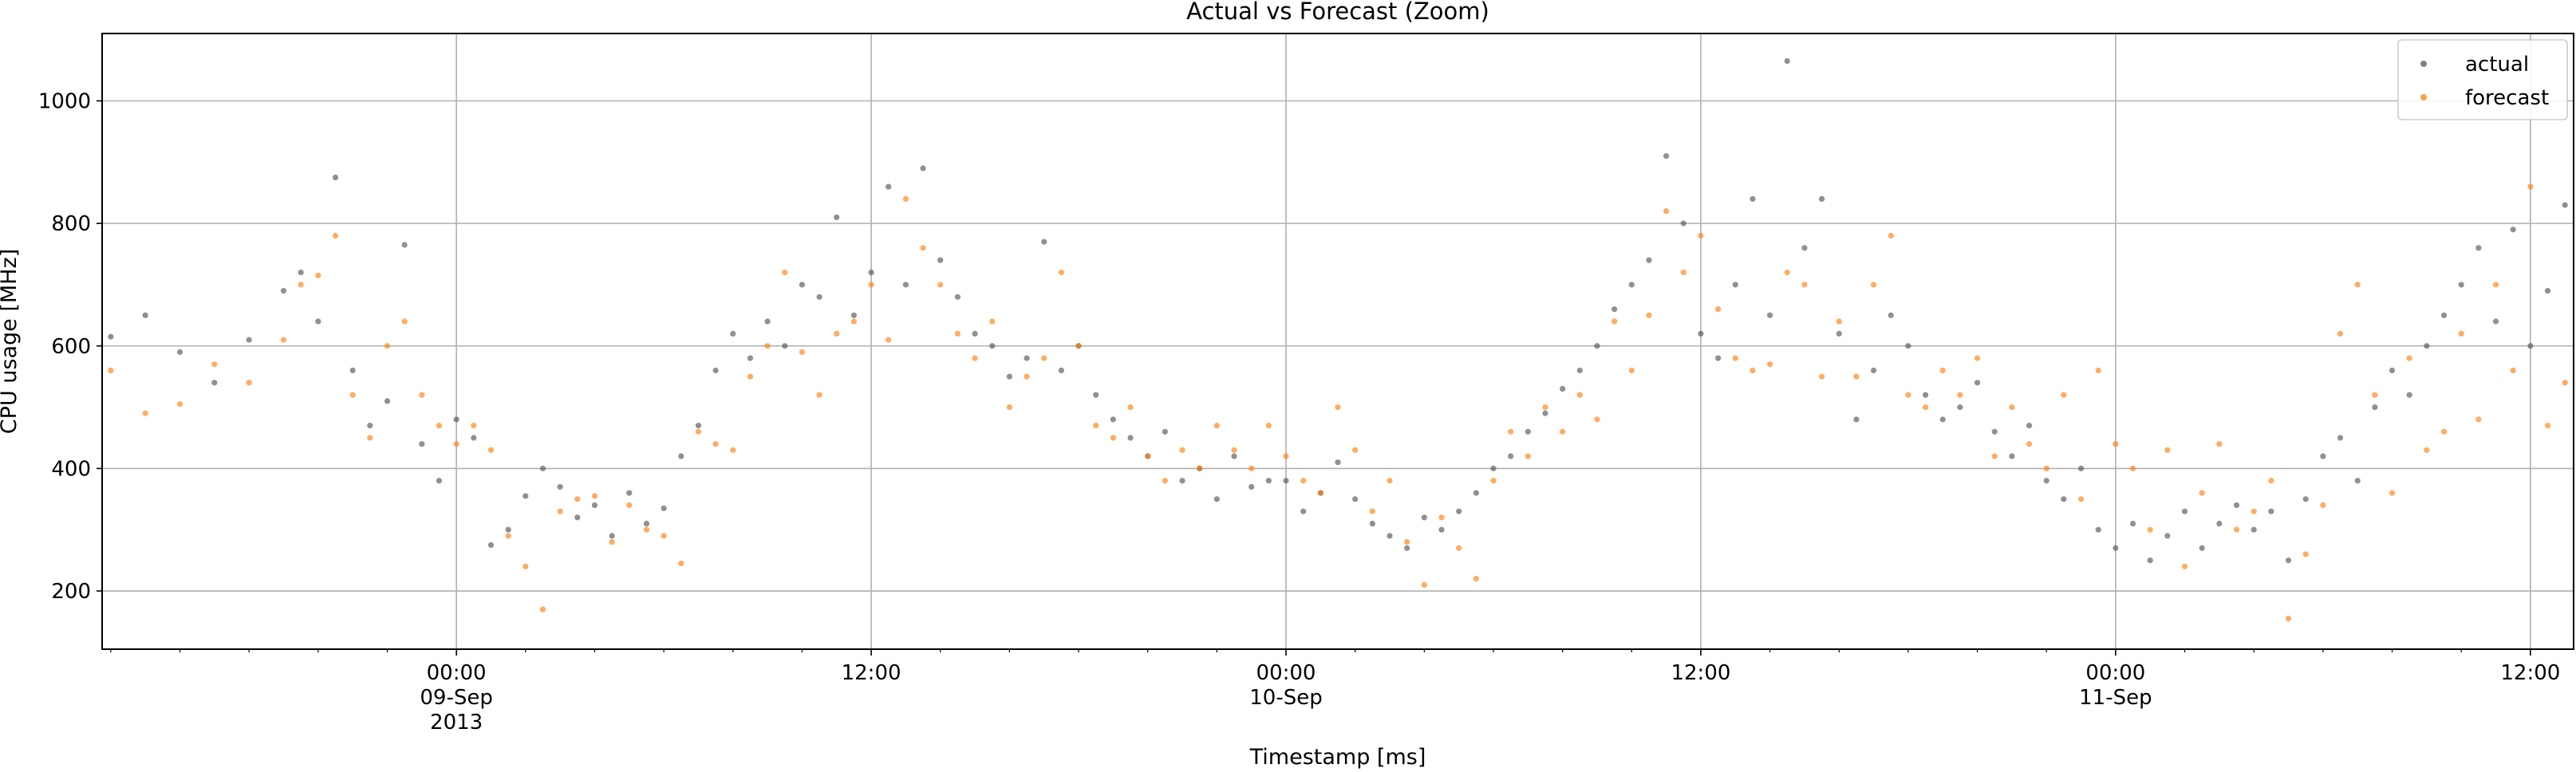 Image resolution: width=2576 pixels, height=772 pixels. Describe the element at coordinates (64, 101) in the screenshot. I see `y-tick-label: 1000` at that location.